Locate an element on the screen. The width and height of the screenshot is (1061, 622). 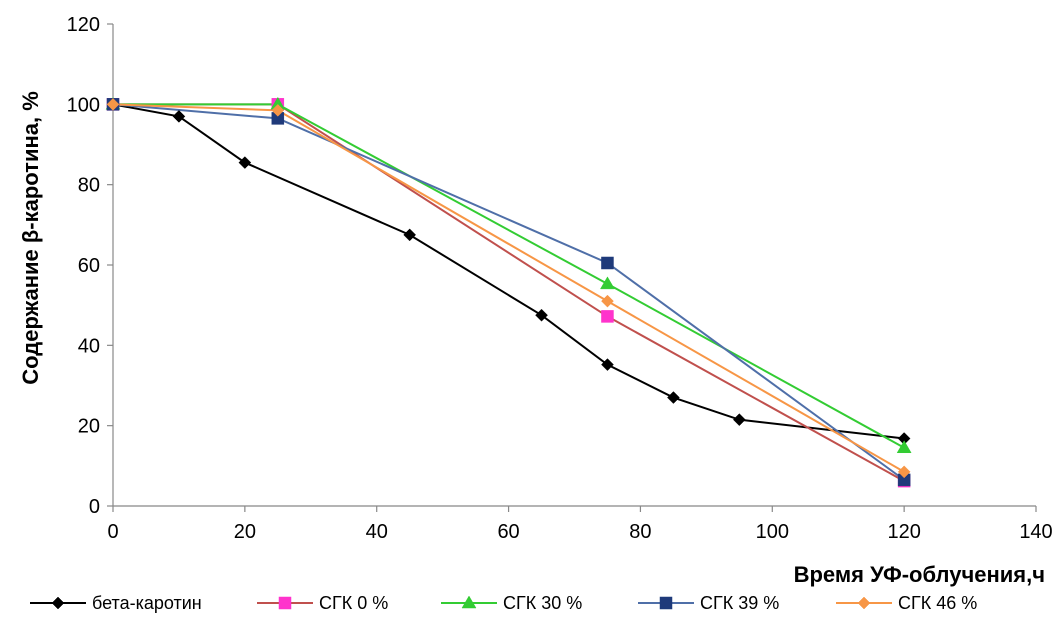
x-tick-label: 60 is located at coordinates (508, 532).